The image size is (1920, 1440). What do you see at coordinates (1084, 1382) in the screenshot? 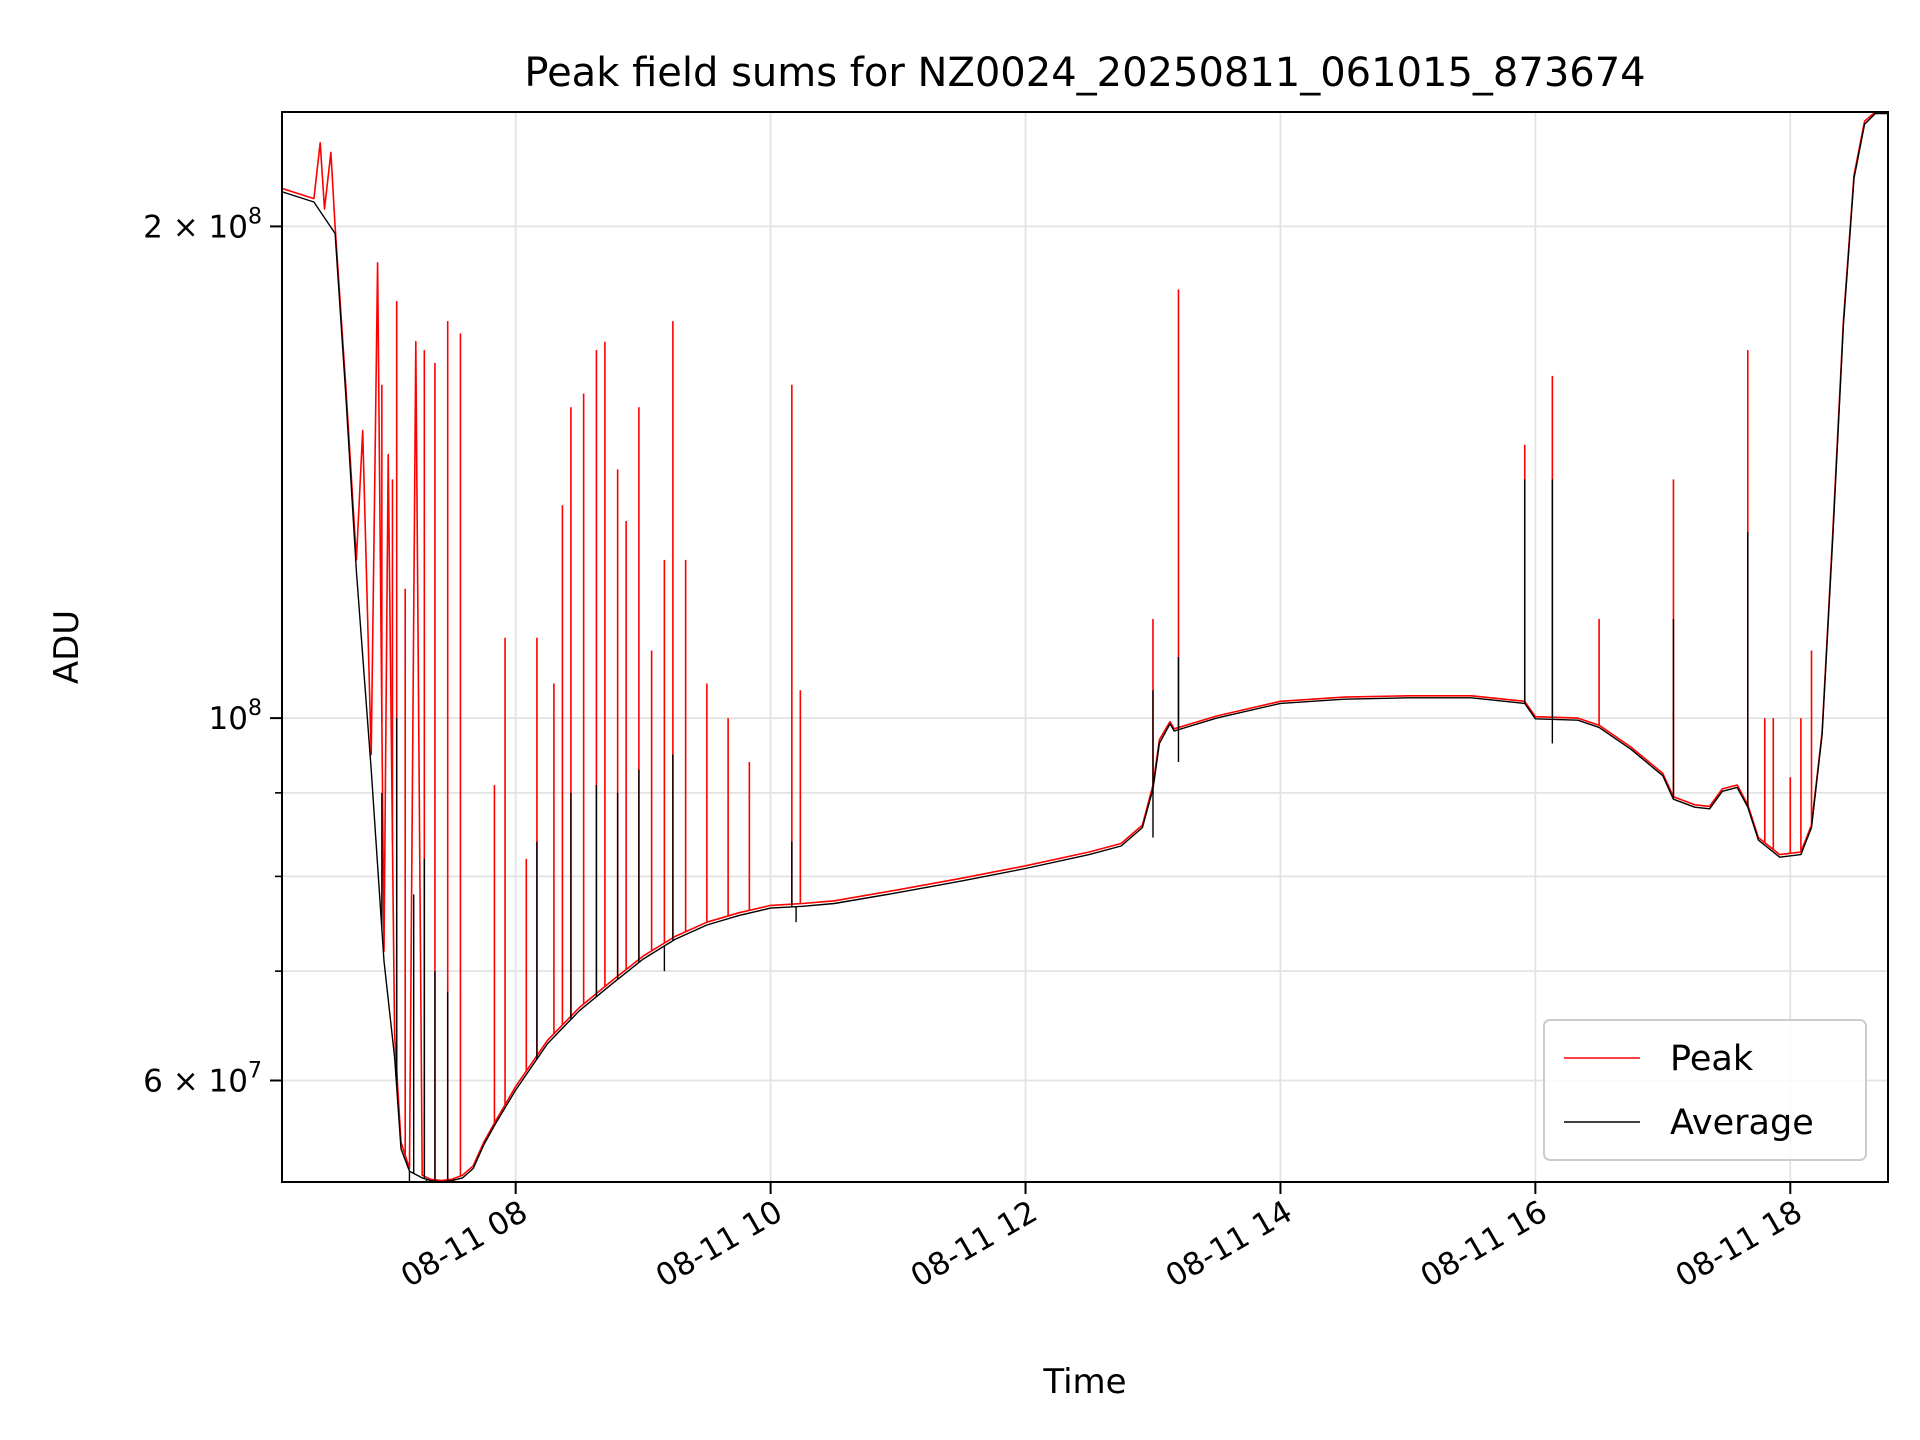
I see `x-axis-label: Time` at bounding box center [1084, 1382].